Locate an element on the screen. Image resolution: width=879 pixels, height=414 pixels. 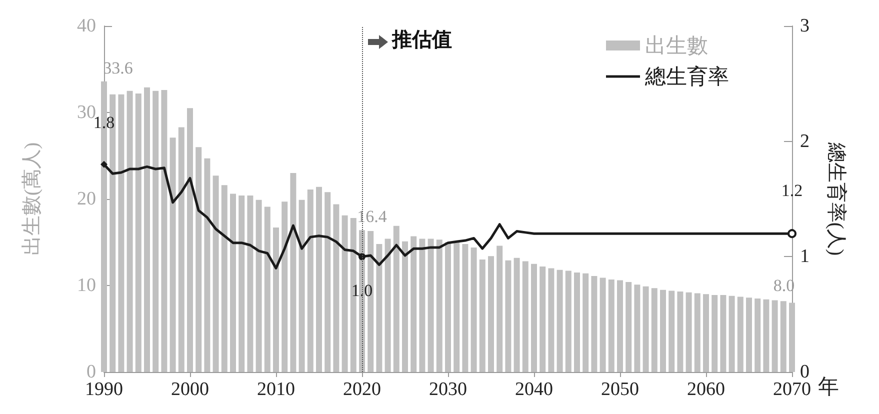
y2-tick-label: 3 is located at coordinates (805, 26).